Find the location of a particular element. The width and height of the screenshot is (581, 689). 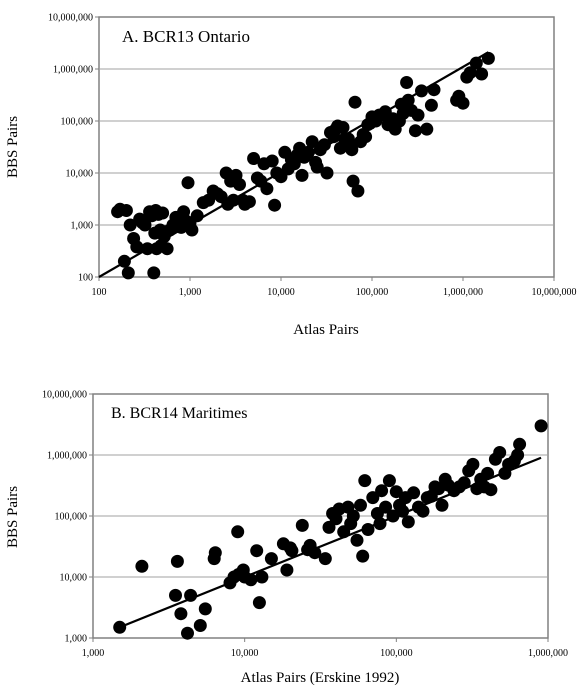

x-tick-label: 10,000 is located at coordinates (245, 653).